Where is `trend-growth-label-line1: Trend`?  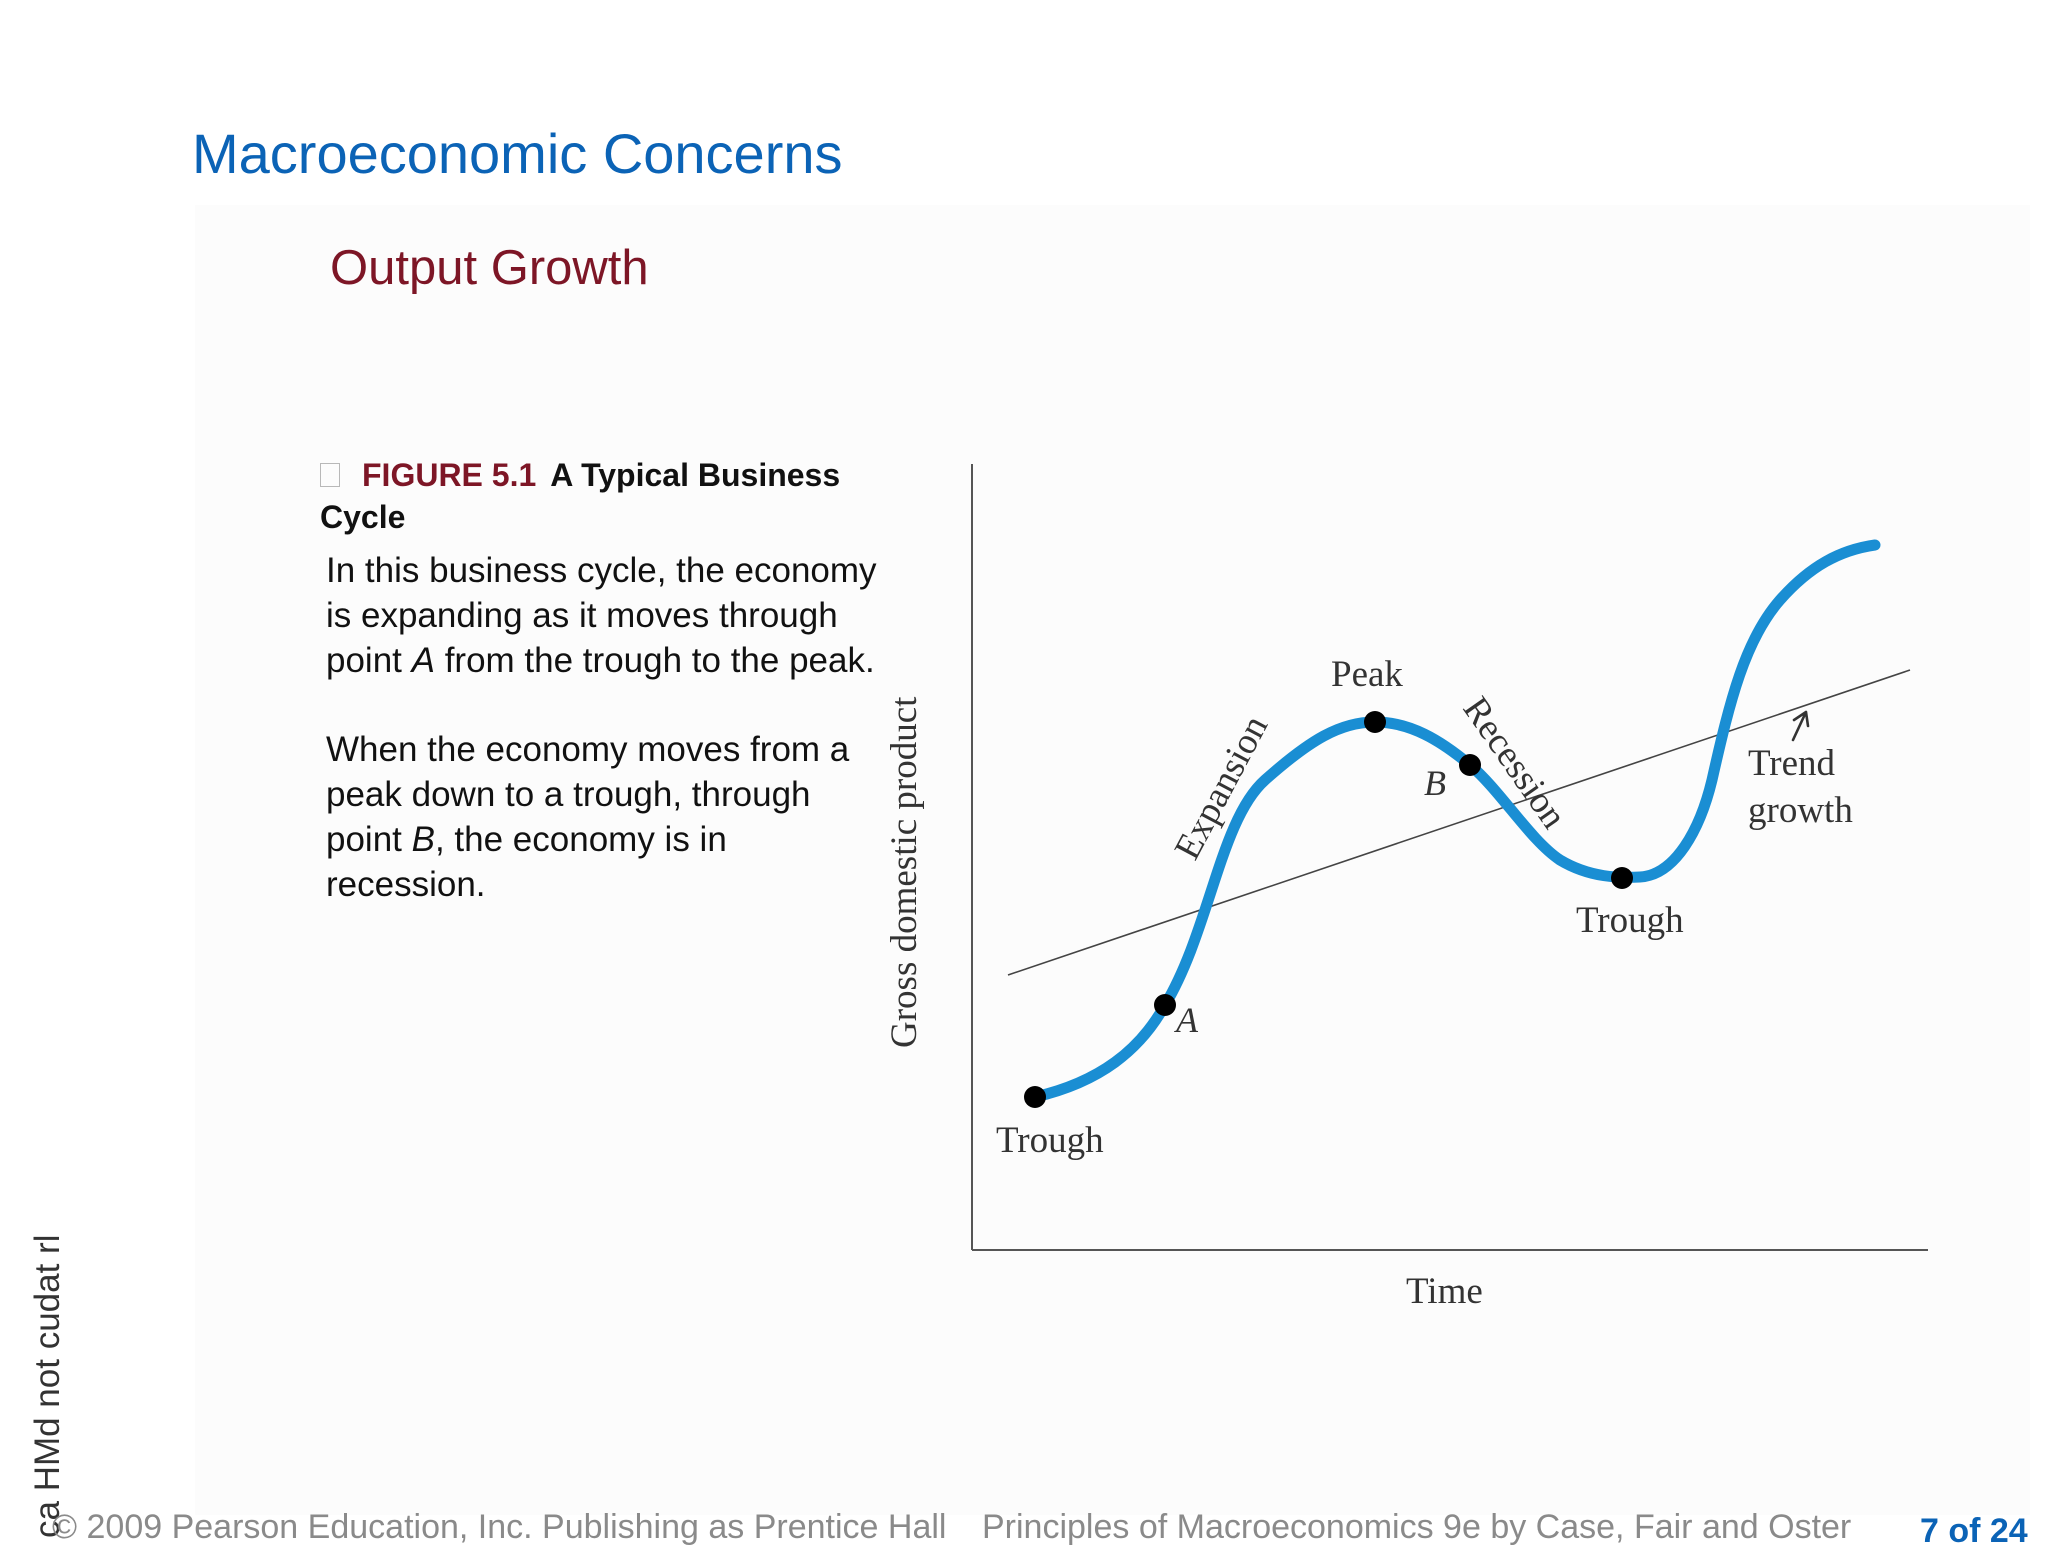 trend-growth-label-line1: Trend is located at coordinates (1792, 763).